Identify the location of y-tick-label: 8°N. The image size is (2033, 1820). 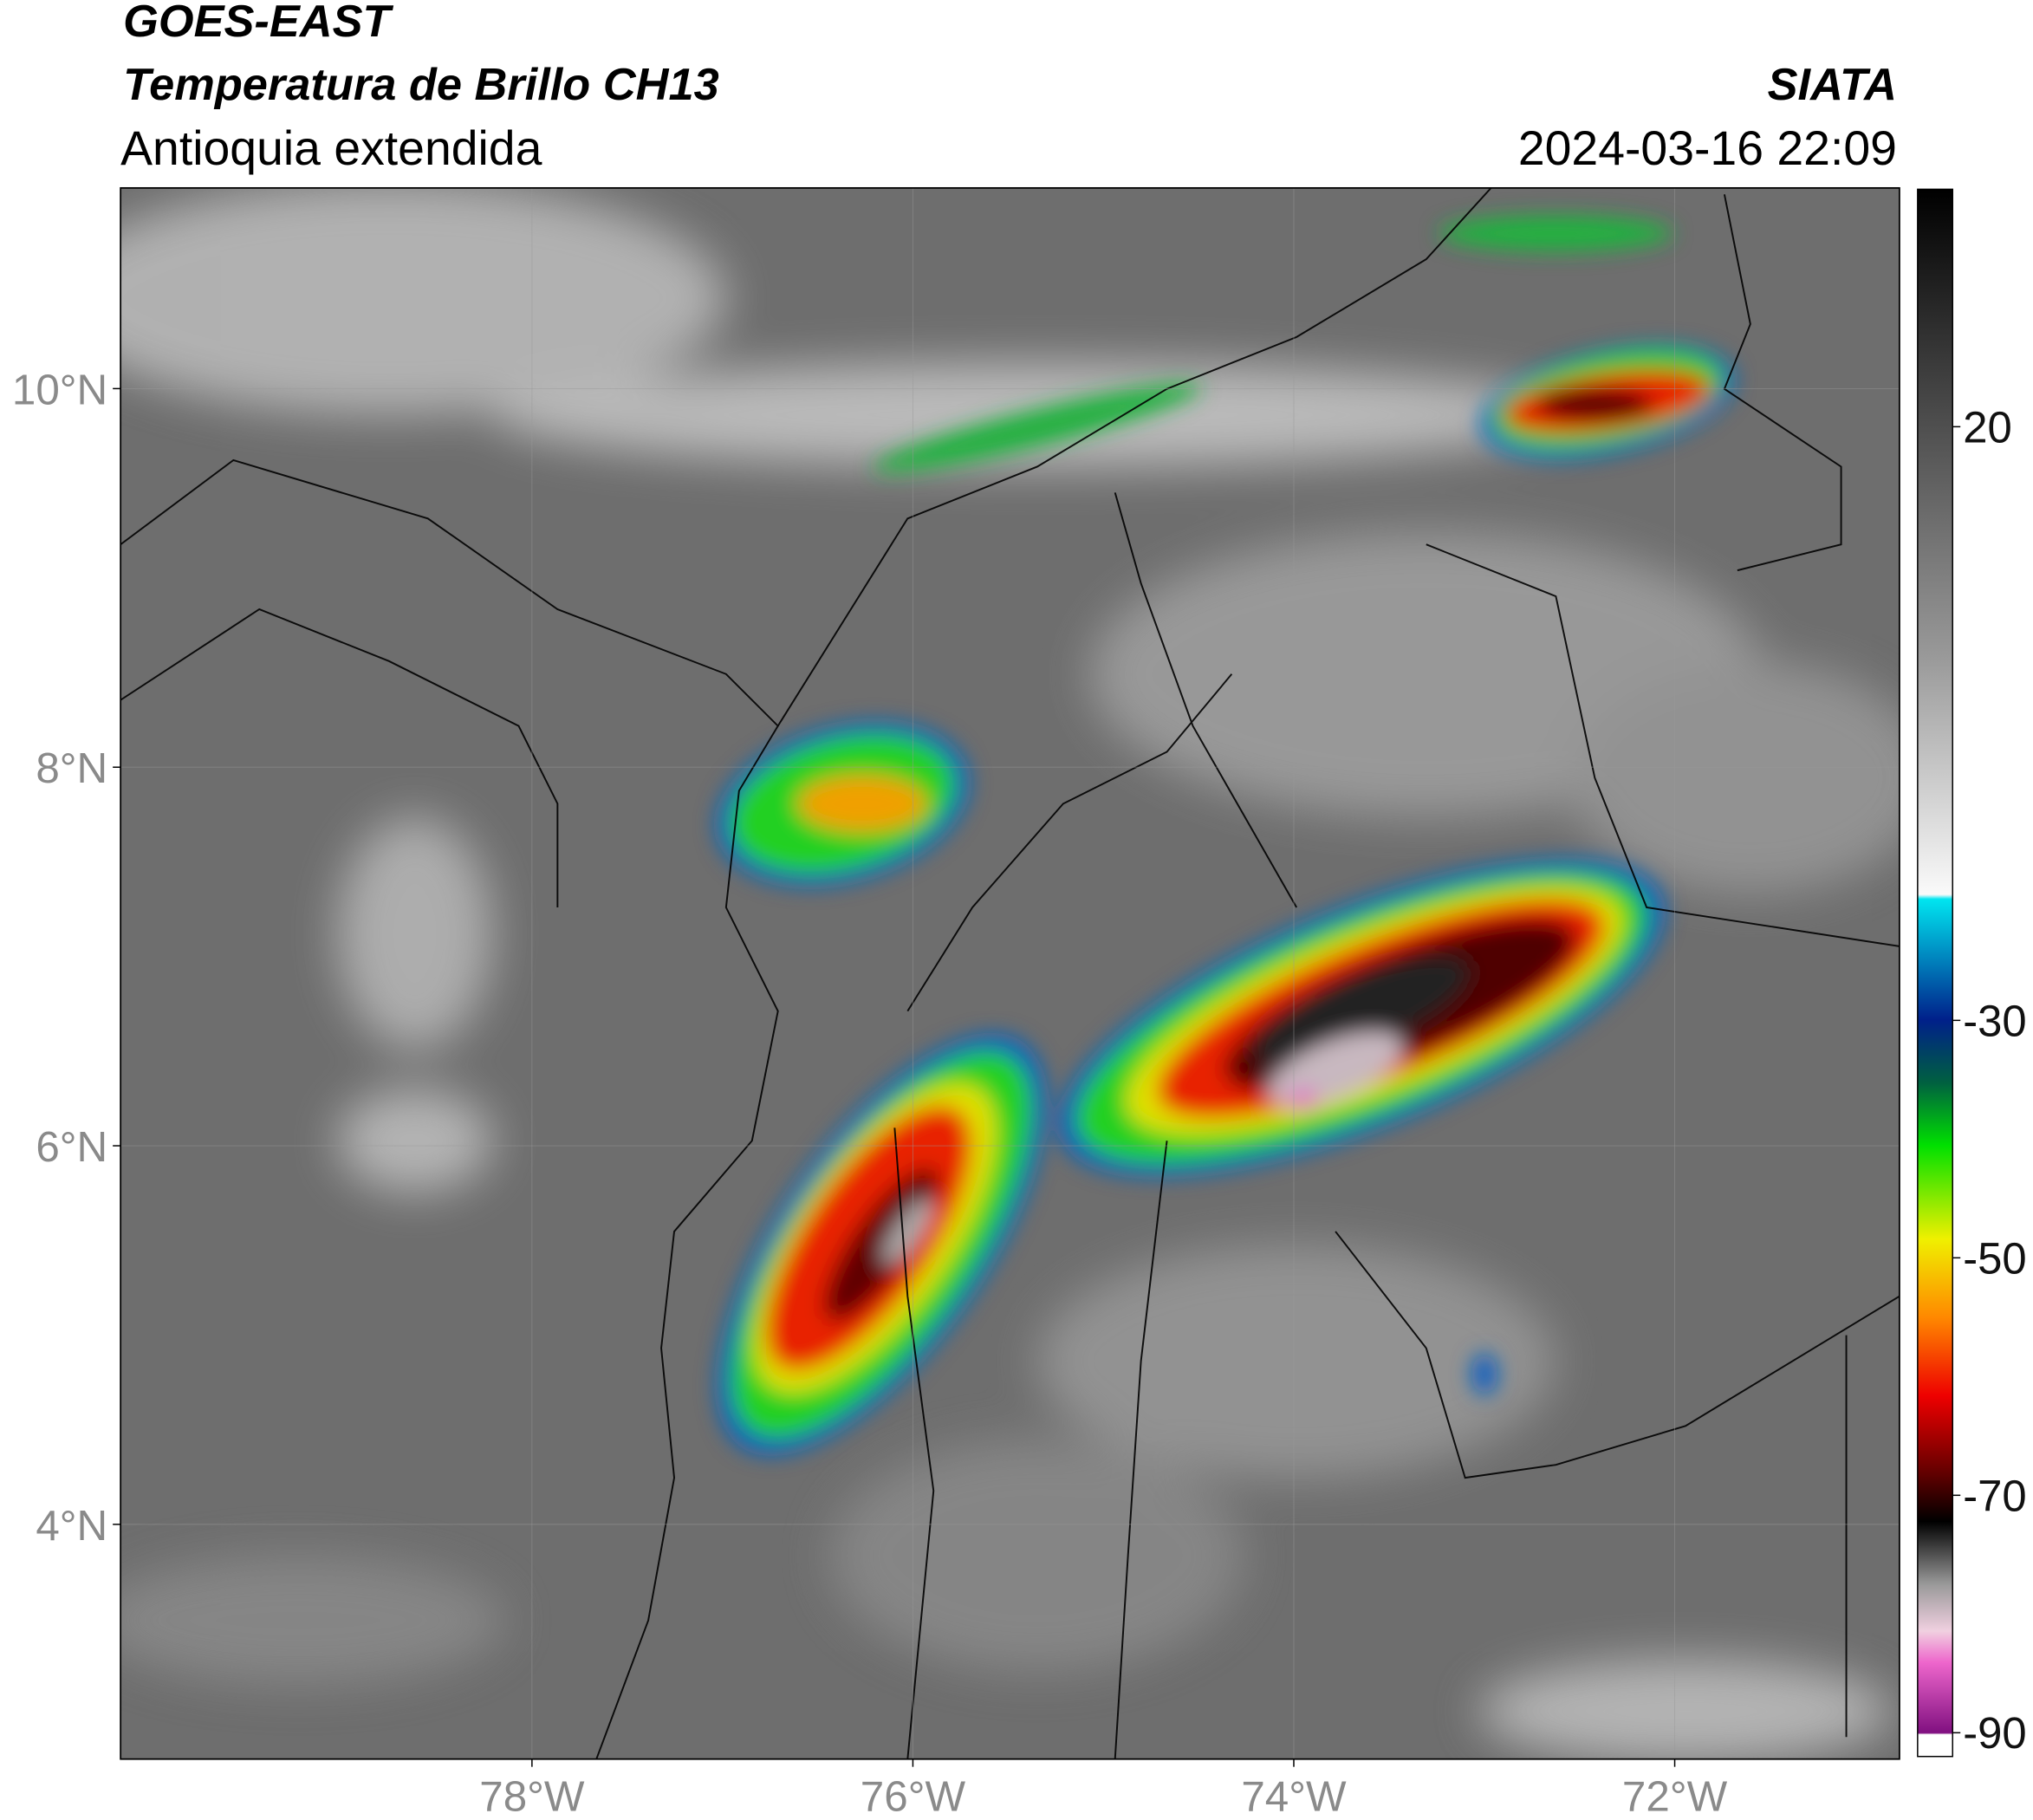
(71, 768).